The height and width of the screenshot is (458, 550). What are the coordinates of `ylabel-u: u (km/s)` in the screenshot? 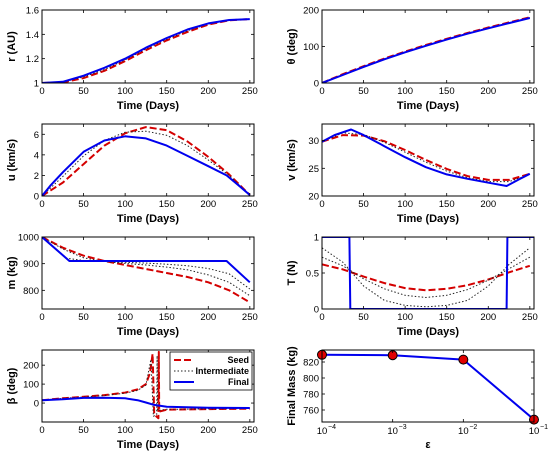 It's located at (12, 160).